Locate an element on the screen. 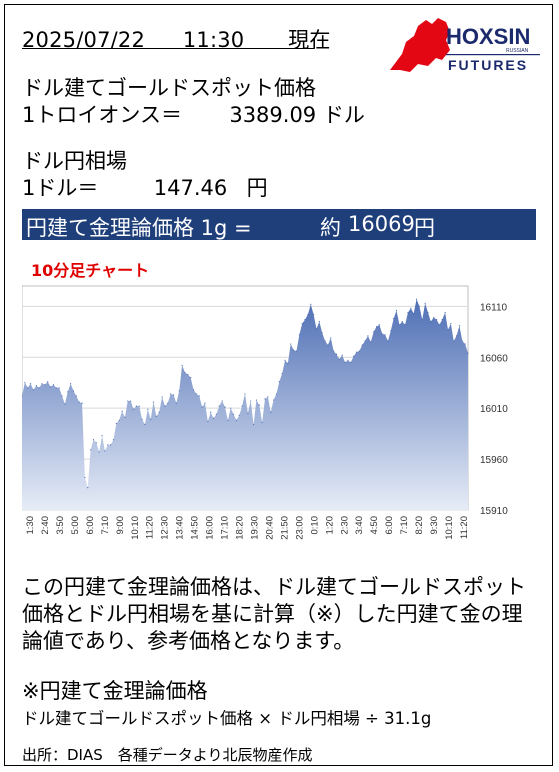 The image size is (559, 772). x-tick-label: 10:10 is located at coordinates (135, 528).